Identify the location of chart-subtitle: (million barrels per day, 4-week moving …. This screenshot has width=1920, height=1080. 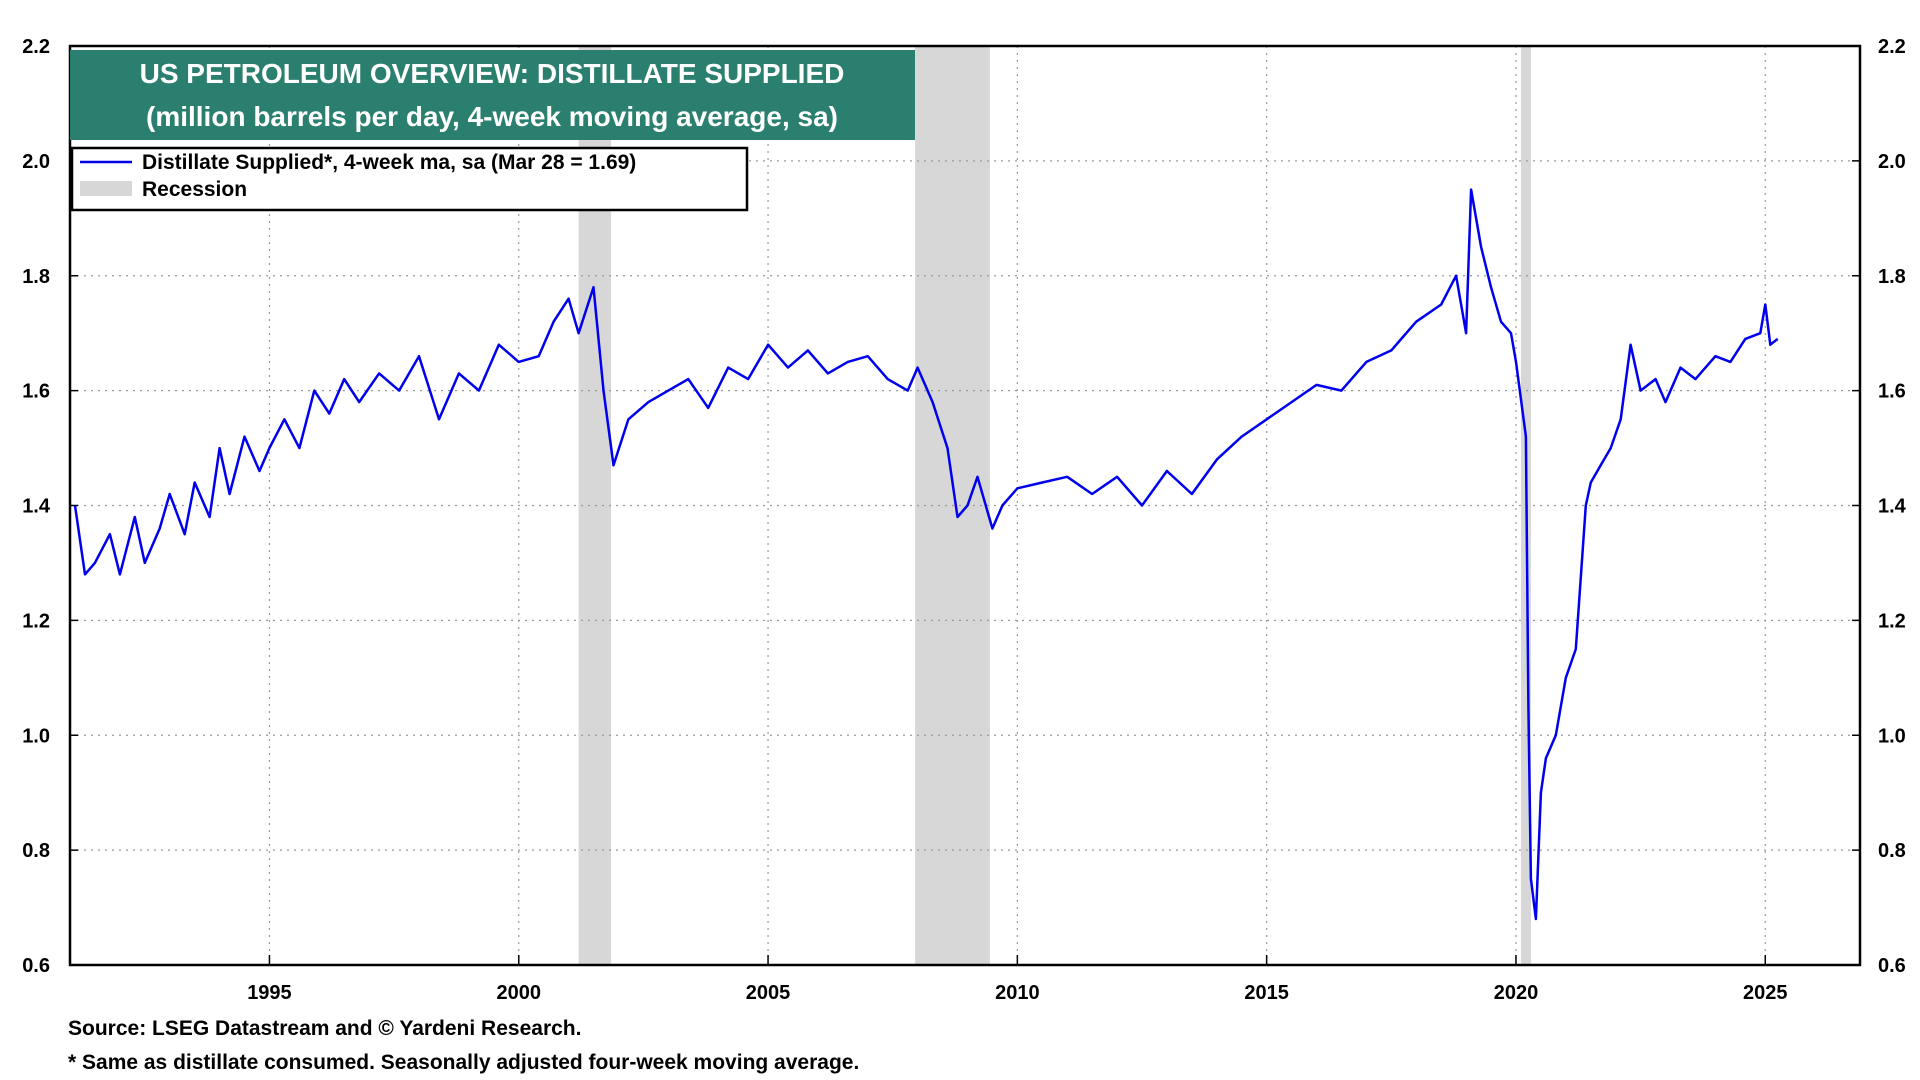
(492, 116).